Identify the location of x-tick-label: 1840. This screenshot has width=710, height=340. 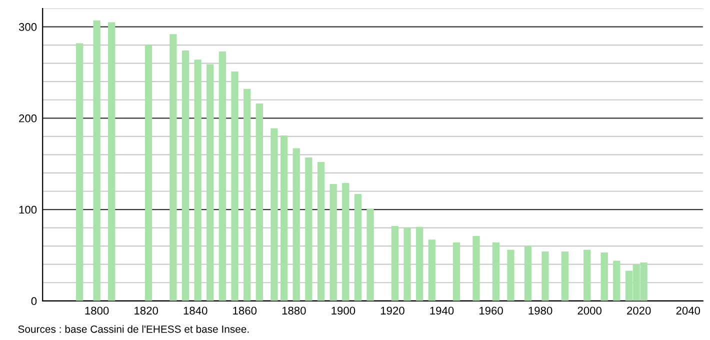
(196, 310).